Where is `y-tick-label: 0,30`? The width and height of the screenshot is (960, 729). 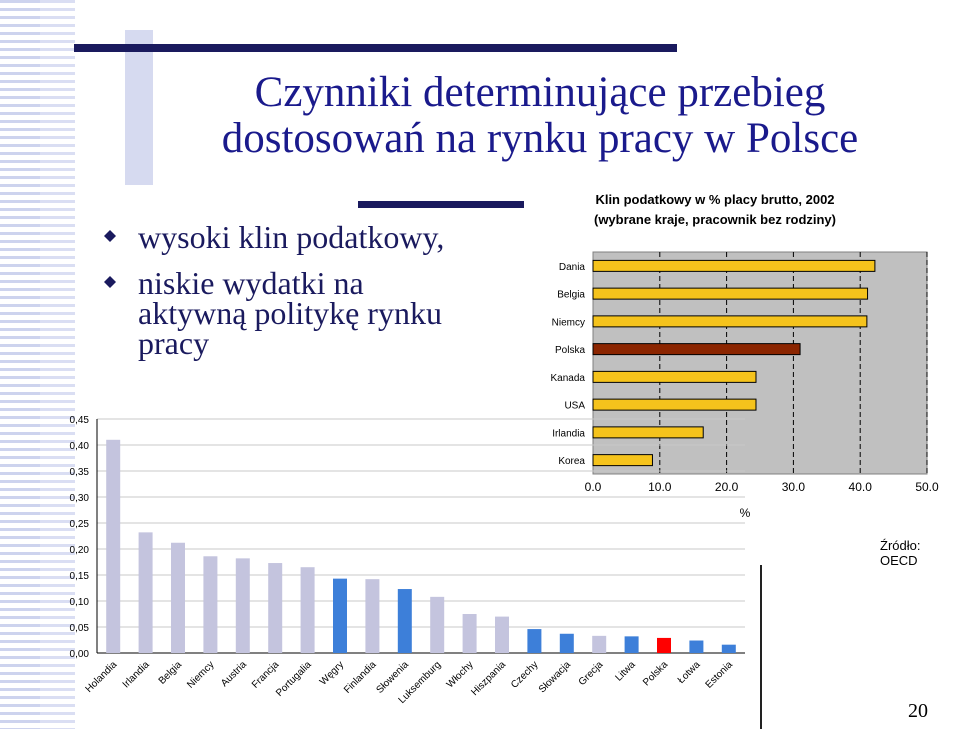
y-tick-label: 0,30 is located at coordinates (80, 498).